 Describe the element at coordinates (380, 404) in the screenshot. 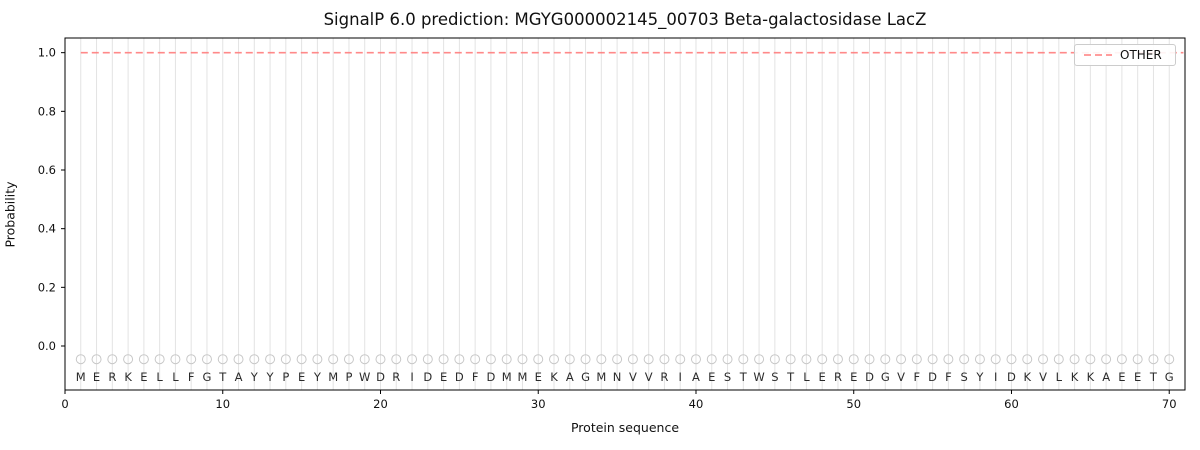

I see `x-tick-label: 20` at that location.